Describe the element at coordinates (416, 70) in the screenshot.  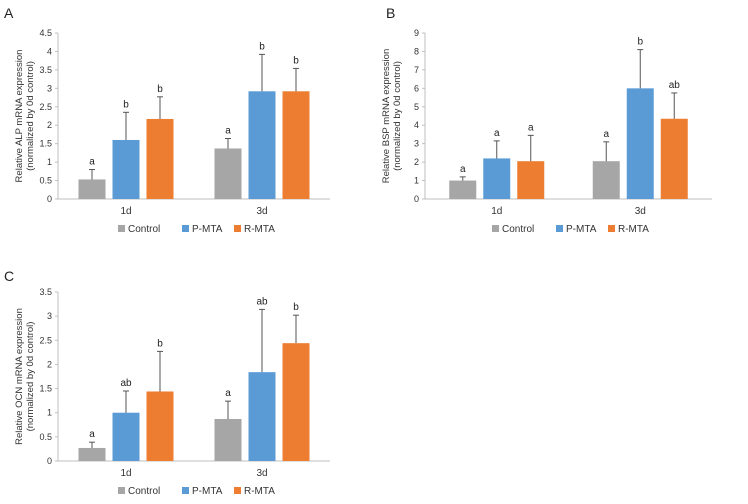
I see `y-tick-label: 7` at that location.